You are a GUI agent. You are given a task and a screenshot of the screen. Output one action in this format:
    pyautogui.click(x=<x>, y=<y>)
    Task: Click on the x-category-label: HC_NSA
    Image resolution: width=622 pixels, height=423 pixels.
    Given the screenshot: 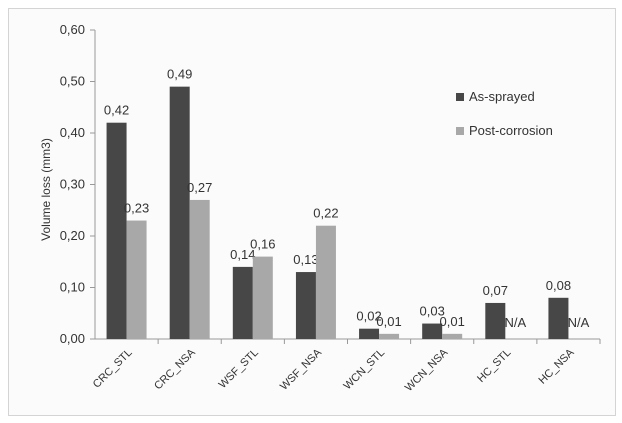 What is the action you would take?
    pyautogui.click(x=557, y=366)
    